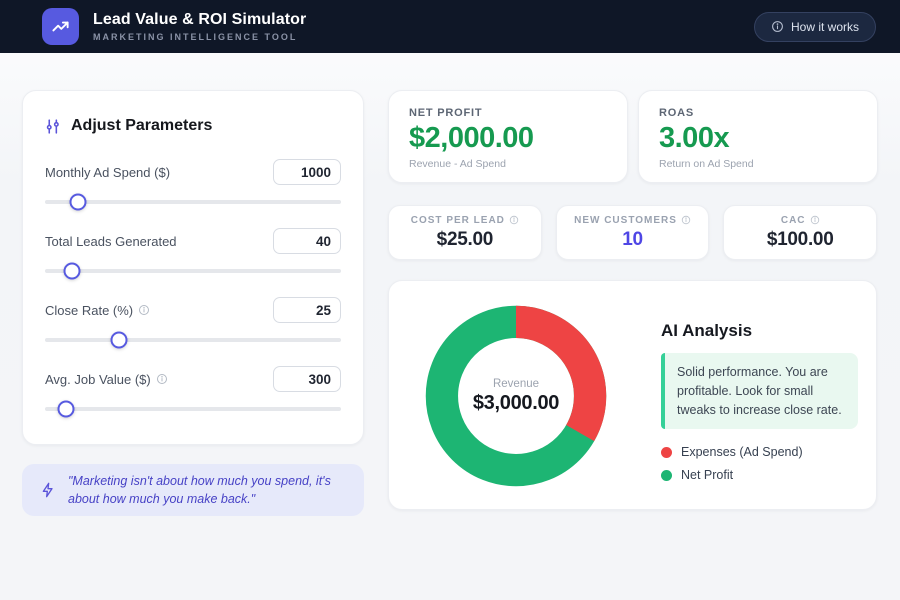 The height and width of the screenshot is (600, 900). What do you see at coordinates (758, 136) in the screenshot?
I see `roas-card: ROAS 3.00x Return on Ad Spend` at bounding box center [758, 136].